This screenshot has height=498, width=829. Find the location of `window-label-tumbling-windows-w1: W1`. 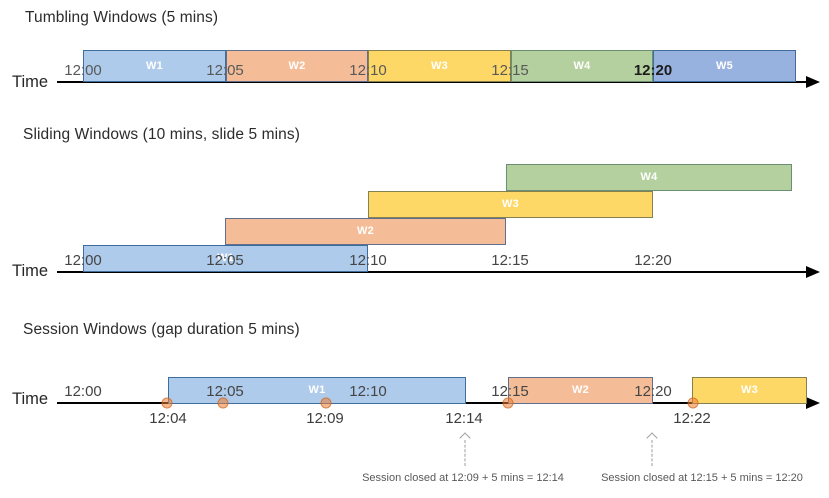

window-label-tumbling-windows-w1: W1 is located at coordinates (154, 65).